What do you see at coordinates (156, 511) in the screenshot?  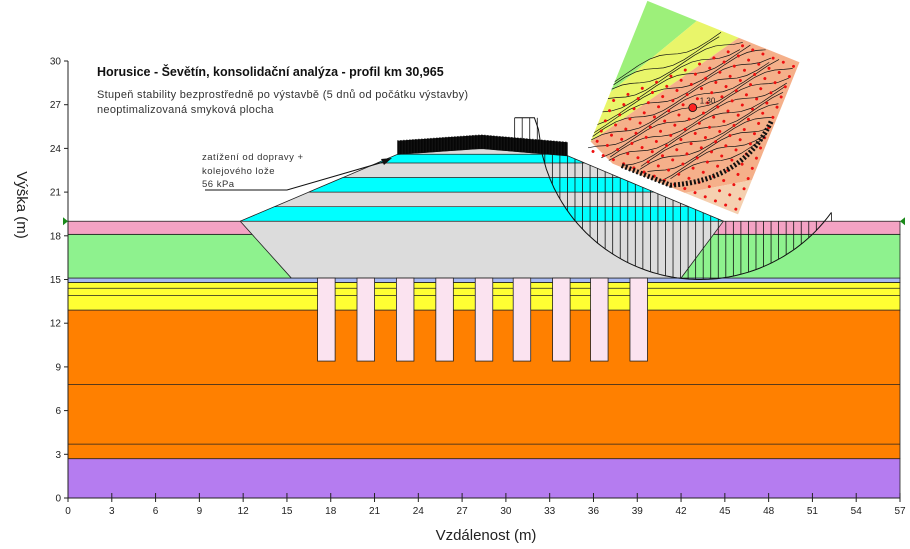 I see `x-tick-label: 6` at bounding box center [156, 511].